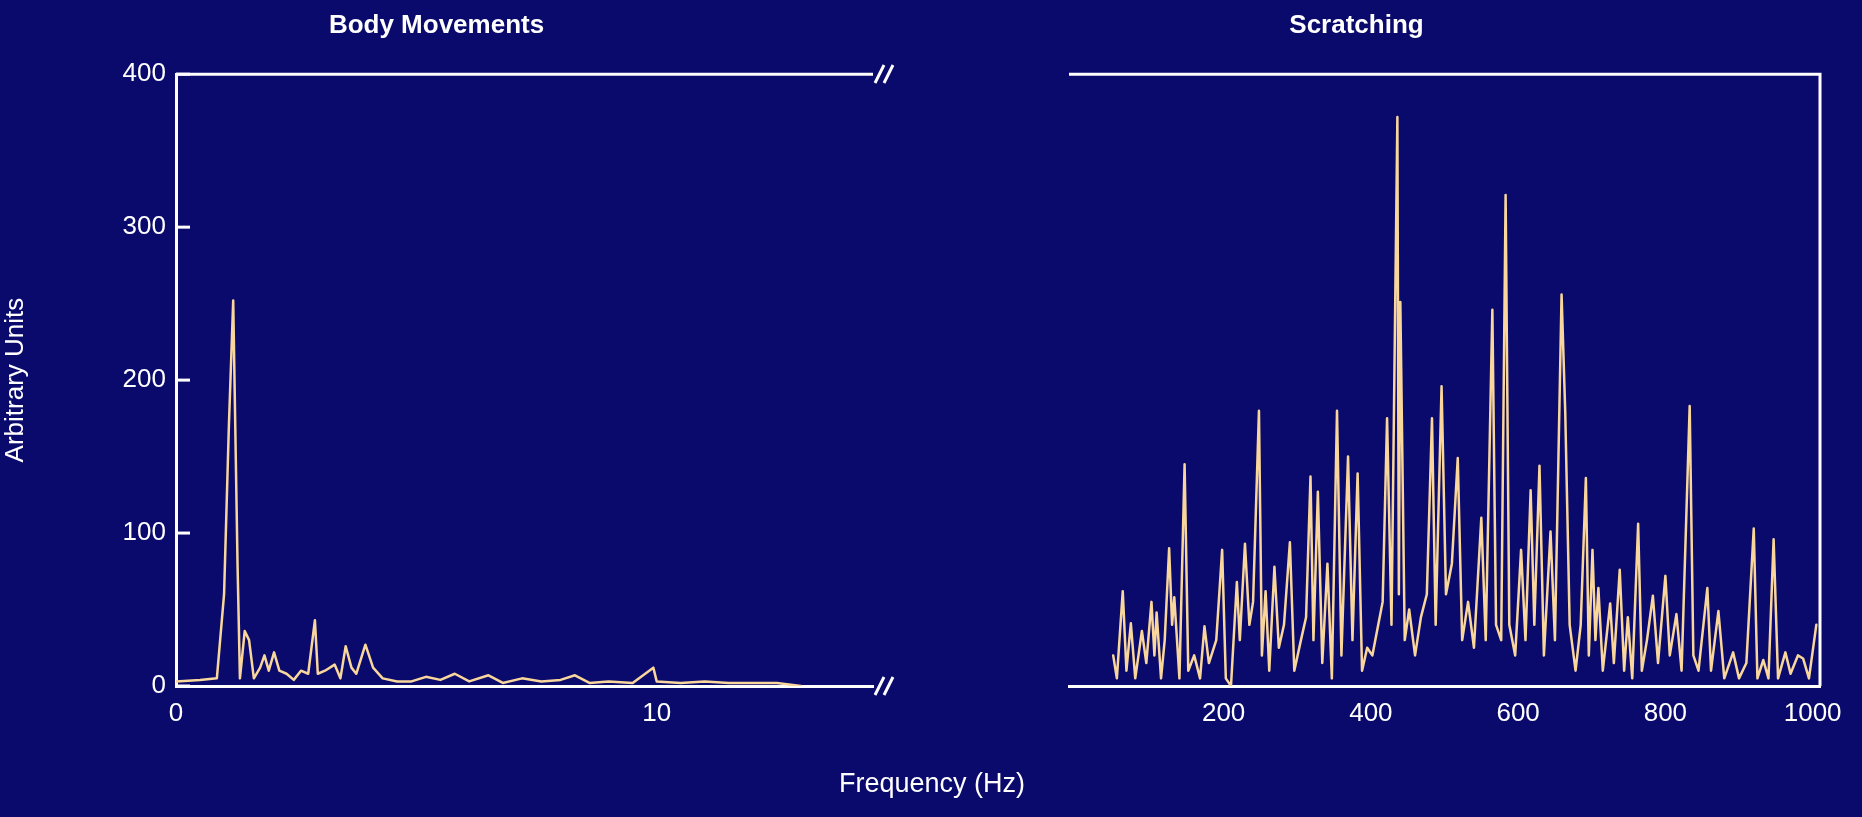 Image resolution: width=1862 pixels, height=817 pixels. What do you see at coordinates (1356, 23) in the screenshot?
I see `chart-title: Scratching` at bounding box center [1356, 23].